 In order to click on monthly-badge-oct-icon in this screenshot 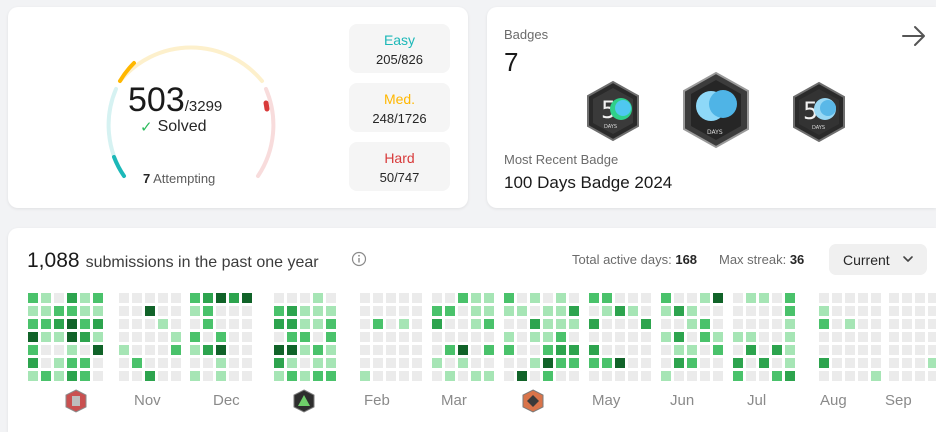, I will do `click(76, 401)`.